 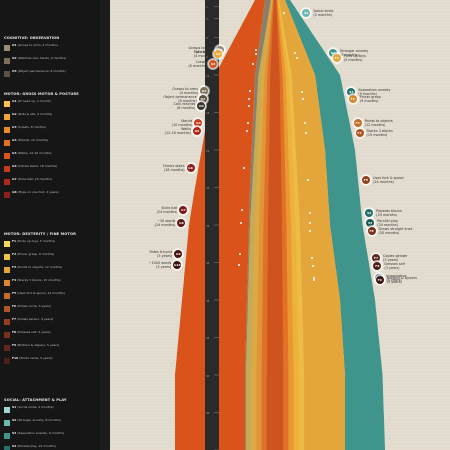 I want to click on legend-label: G7 (Kicks ball, 24 months), so click(x=32, y=180).